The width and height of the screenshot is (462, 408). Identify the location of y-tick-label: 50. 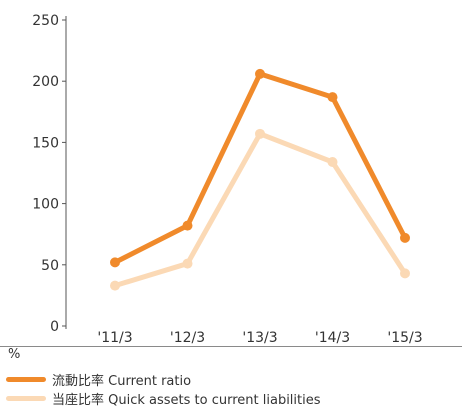
(50, 266).